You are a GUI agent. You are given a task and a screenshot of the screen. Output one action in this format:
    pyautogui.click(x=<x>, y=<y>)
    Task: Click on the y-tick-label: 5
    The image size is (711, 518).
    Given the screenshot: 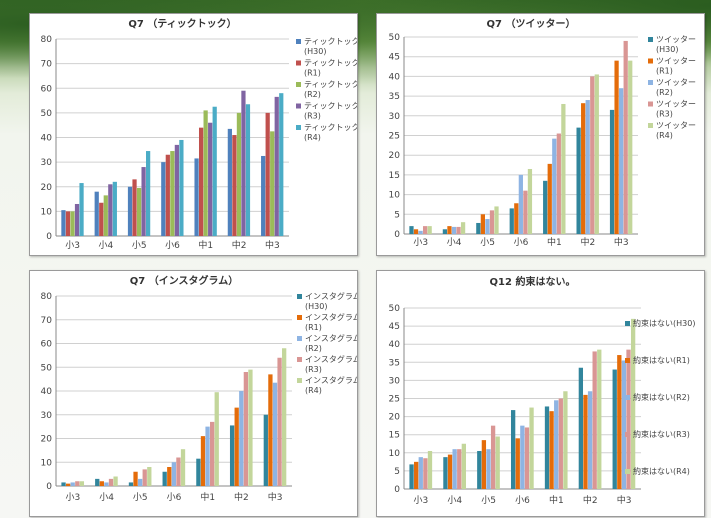 What is the action you would take?
    pyautogui.click(x=397, y=215)
    